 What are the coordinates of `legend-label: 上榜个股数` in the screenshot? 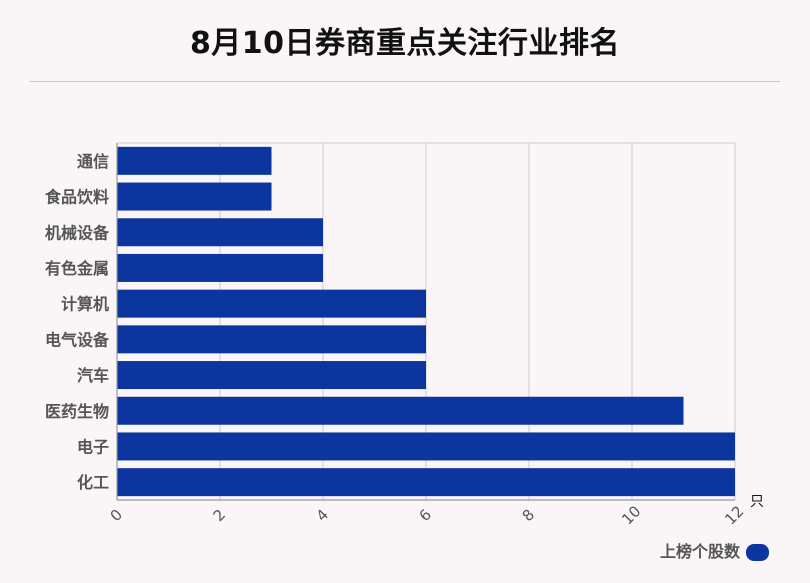 It's located at (700, 551).